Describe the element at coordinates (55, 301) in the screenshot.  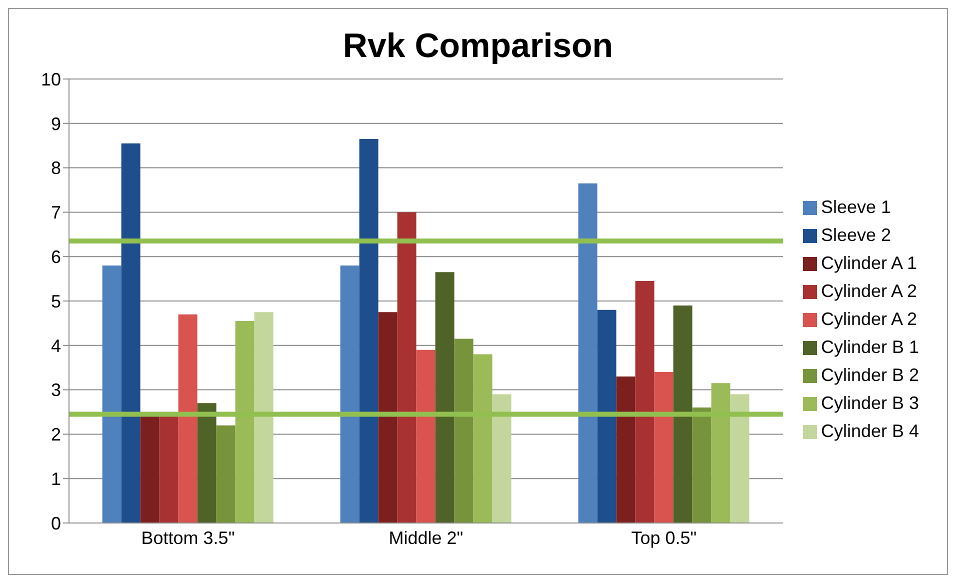
I see `y-tick-label: 5` at that location.